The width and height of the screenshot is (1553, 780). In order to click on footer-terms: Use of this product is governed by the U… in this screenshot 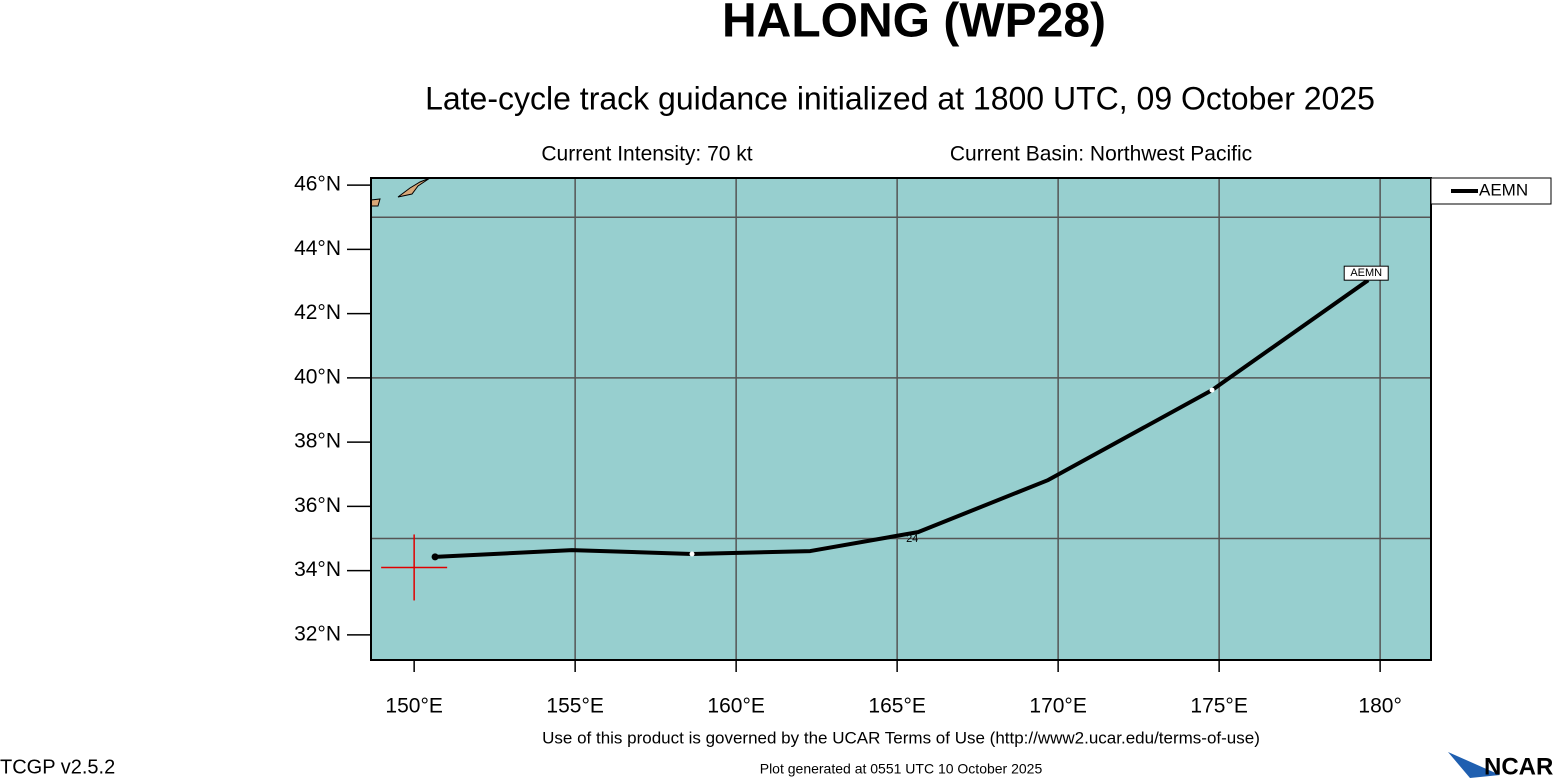, I will do `click(901, 737)`.